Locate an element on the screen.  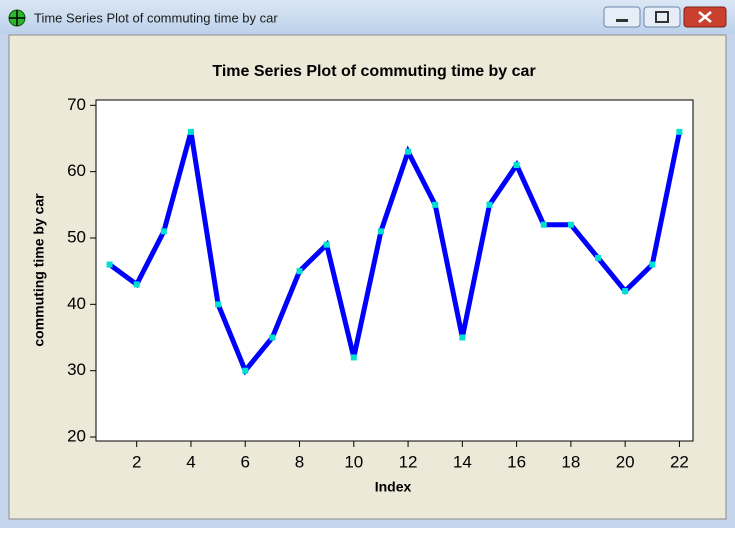
app-icon is located at coordinates (17, 18).